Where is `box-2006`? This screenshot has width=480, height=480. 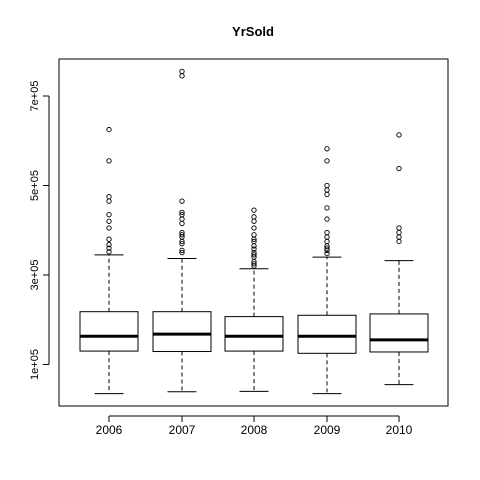
box-2006 is located at coordinates (109, 260).